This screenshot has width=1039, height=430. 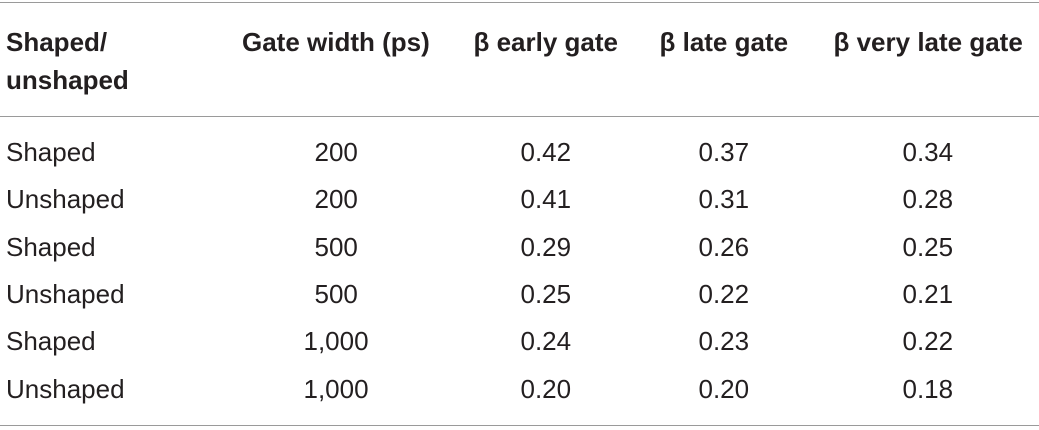 What do you see at coordinates (546, 42) in the screenshot?
I see `header-cell: β early gate` at bounding box center [546, 42].